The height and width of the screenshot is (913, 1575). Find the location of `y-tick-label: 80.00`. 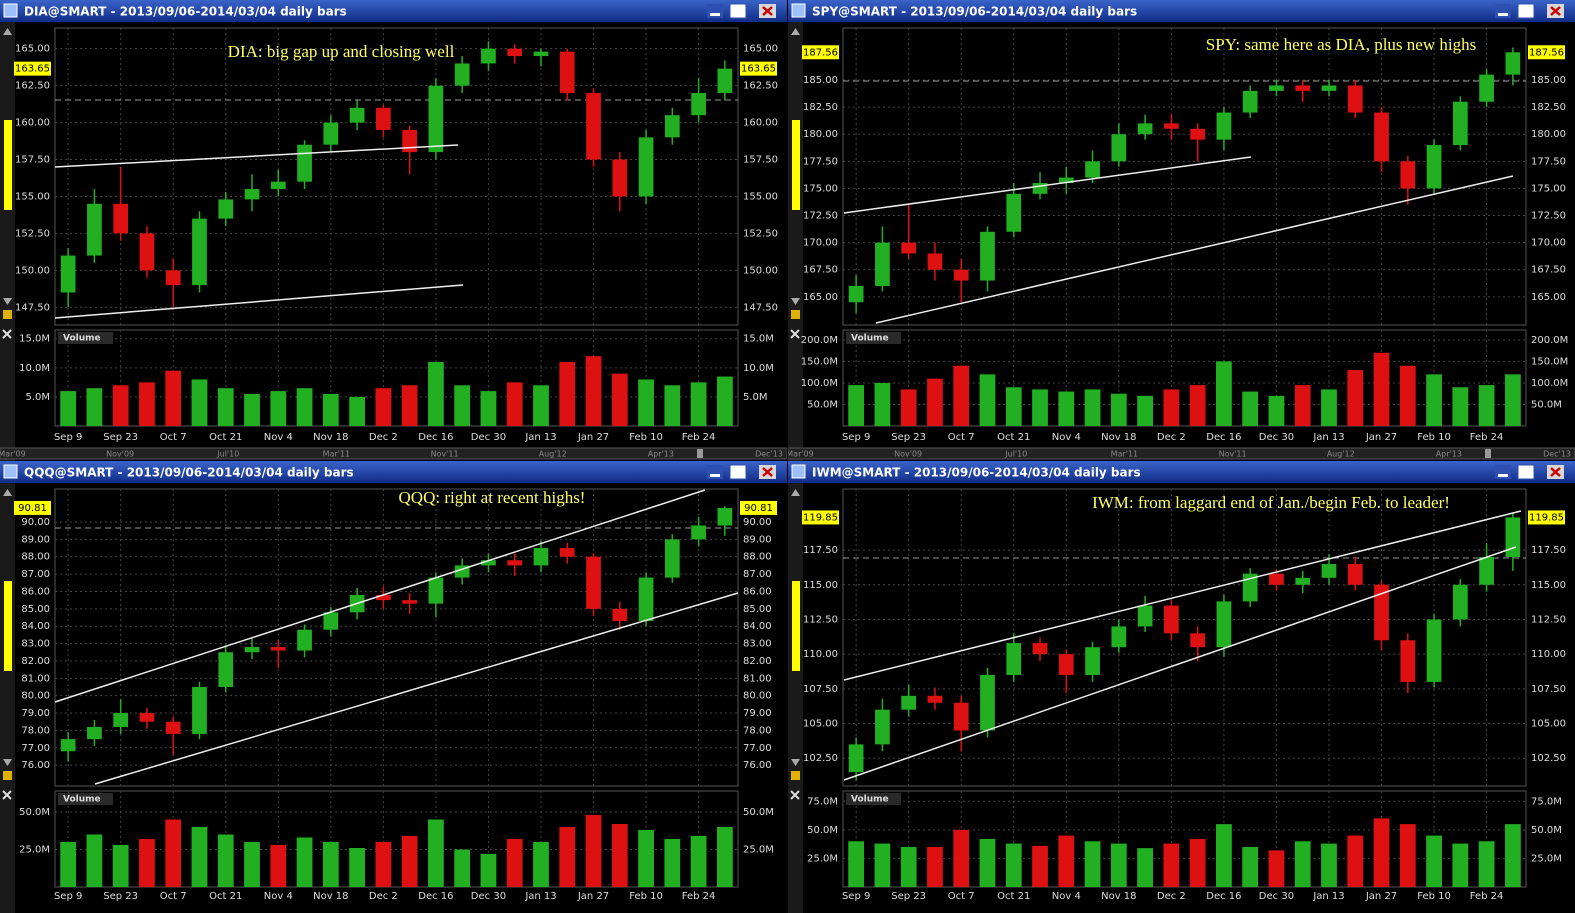

y-tick-label: 80.00 is located at coordinates (35, 696).